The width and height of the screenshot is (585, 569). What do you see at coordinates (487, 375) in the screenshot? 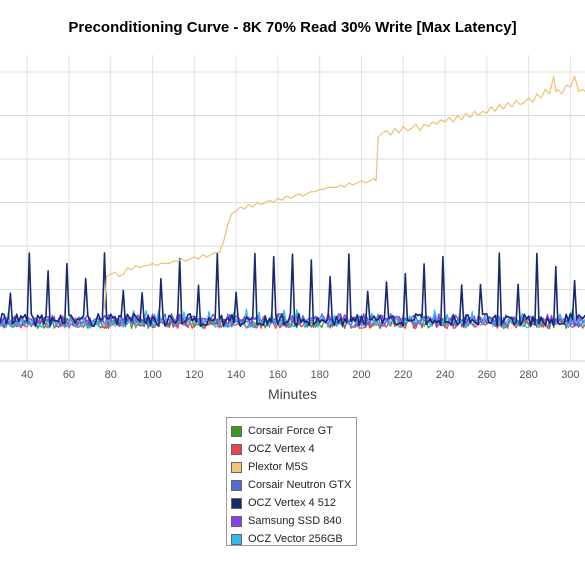
I see `x-tick-label: 260` at bounding box center [487, 375].